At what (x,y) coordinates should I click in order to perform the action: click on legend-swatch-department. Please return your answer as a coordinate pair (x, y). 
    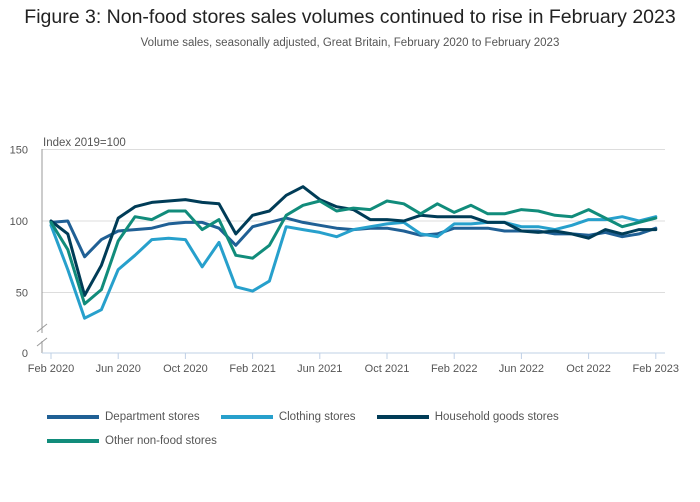
    Looking at the image, I should click on (73, 417).